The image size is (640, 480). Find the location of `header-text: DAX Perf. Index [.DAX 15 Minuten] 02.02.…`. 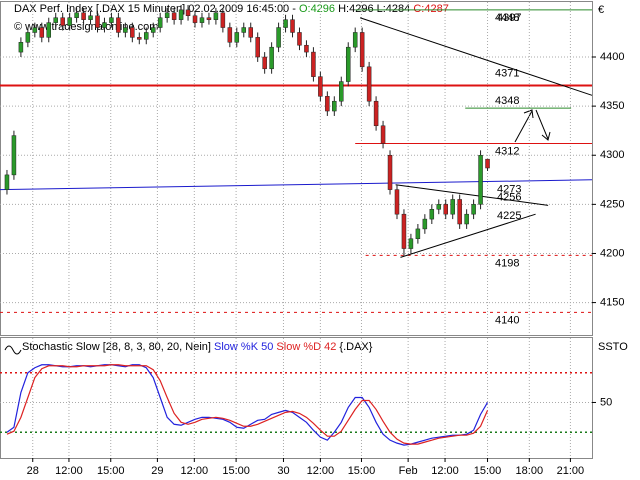

header-text: DAX Perf. Index [.DAX 15 Minuten] 02.02.… is located at coordinates (156, 9).